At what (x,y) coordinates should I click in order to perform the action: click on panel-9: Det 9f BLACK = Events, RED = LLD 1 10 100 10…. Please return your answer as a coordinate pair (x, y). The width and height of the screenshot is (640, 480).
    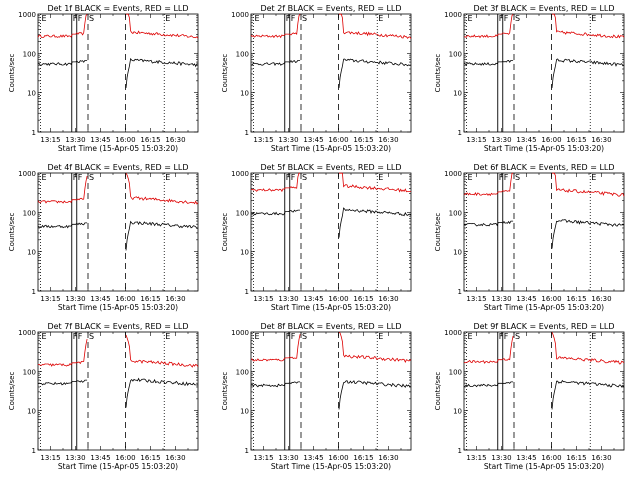
    Looking at the image, I should click on (529, 396).